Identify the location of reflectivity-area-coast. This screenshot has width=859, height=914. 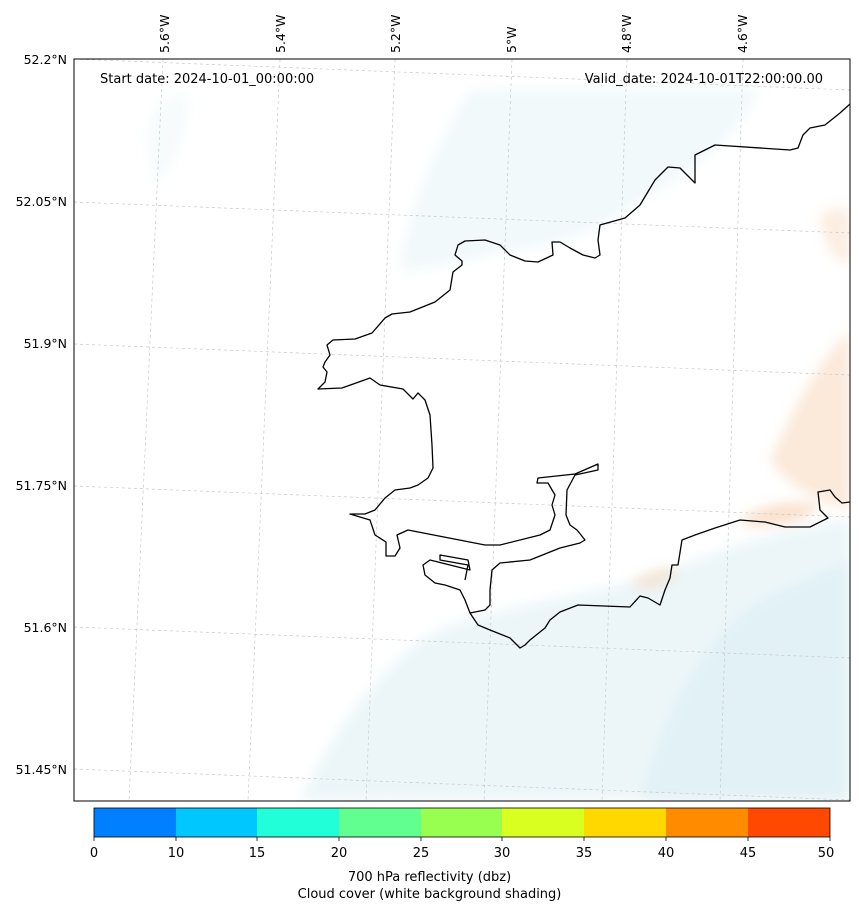
(780, 514).